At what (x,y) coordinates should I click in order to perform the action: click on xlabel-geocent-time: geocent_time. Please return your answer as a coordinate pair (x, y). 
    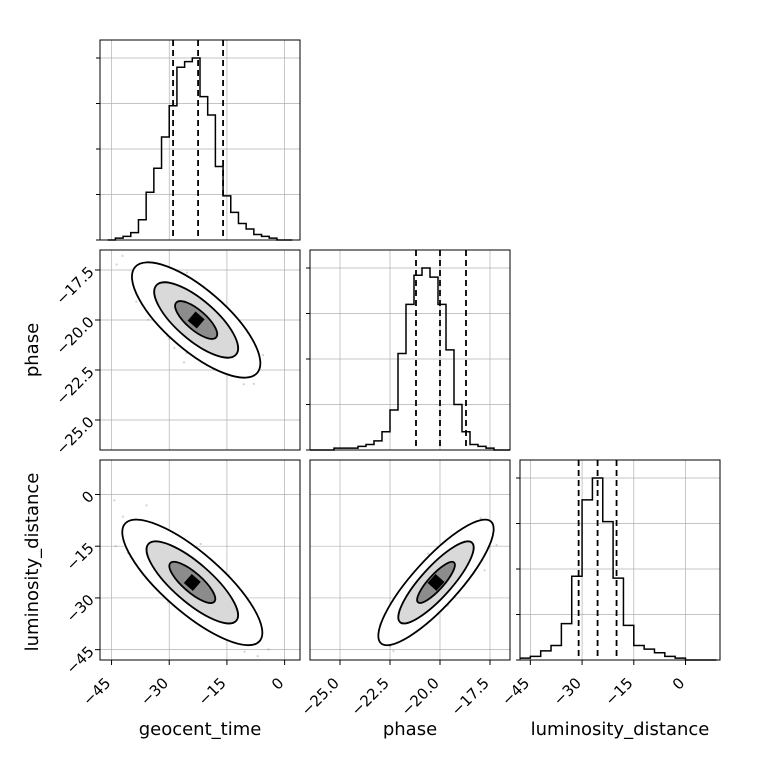
    Looking at the image, I should click on (200, 729).